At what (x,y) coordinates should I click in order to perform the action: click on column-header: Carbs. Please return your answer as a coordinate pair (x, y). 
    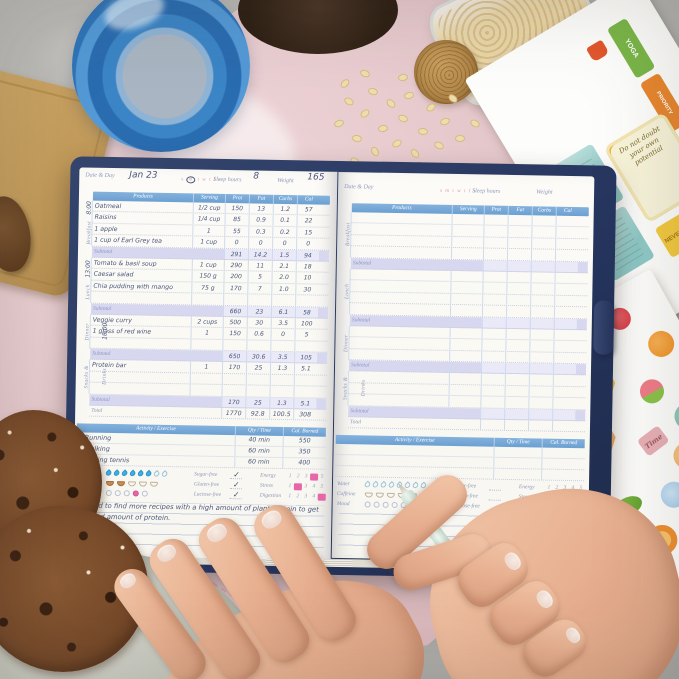
    Looking at the image, I should click on (285, 199).